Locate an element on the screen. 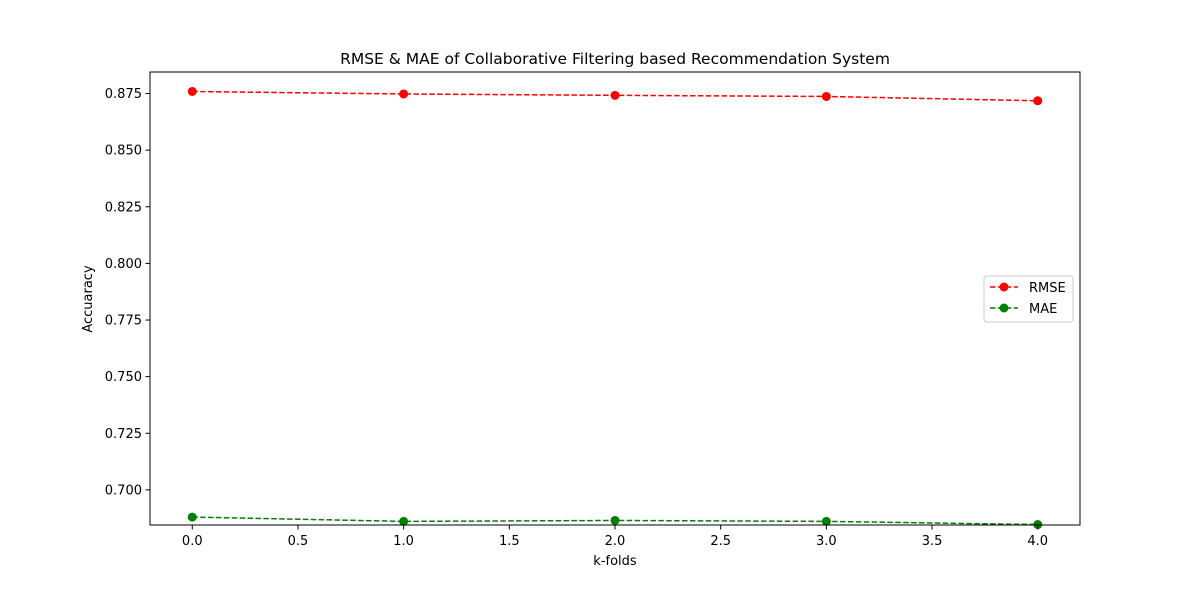 Image resolution: width=1200 pixels, height=600 pixels. y-tick-label: 0.775 is located at coordinates (123, 321).